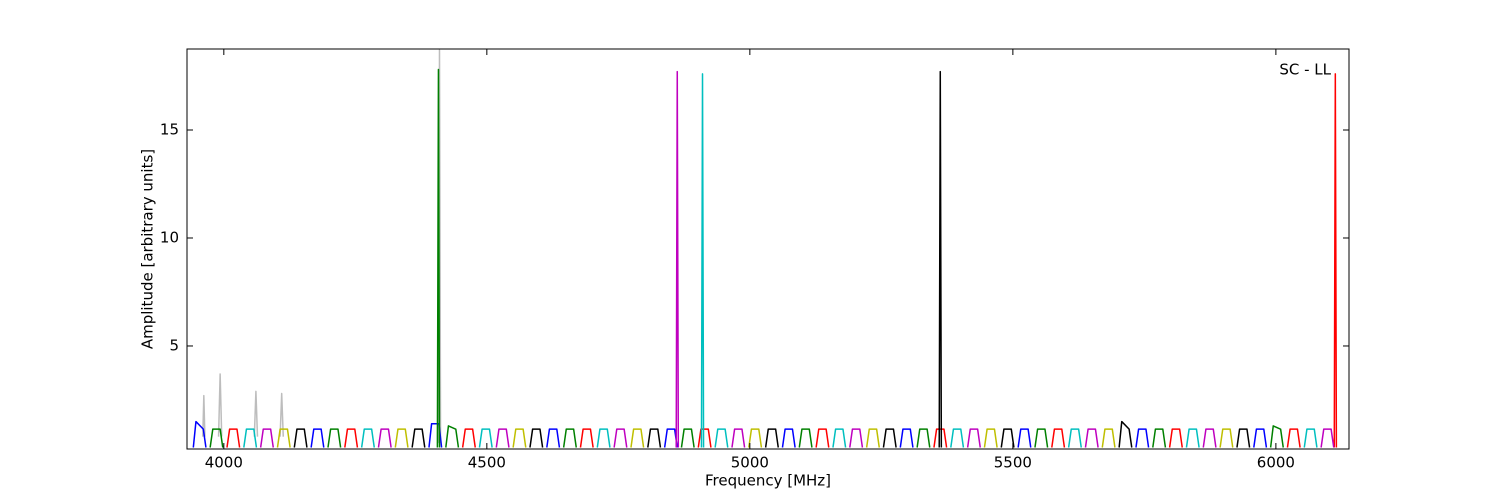 The width and height of the screenshot is (1500, 500). What do you see at coordinates (174, 345) in the screenshot?
I see `y-tick-label: 5` at bounding box center [174, 345].